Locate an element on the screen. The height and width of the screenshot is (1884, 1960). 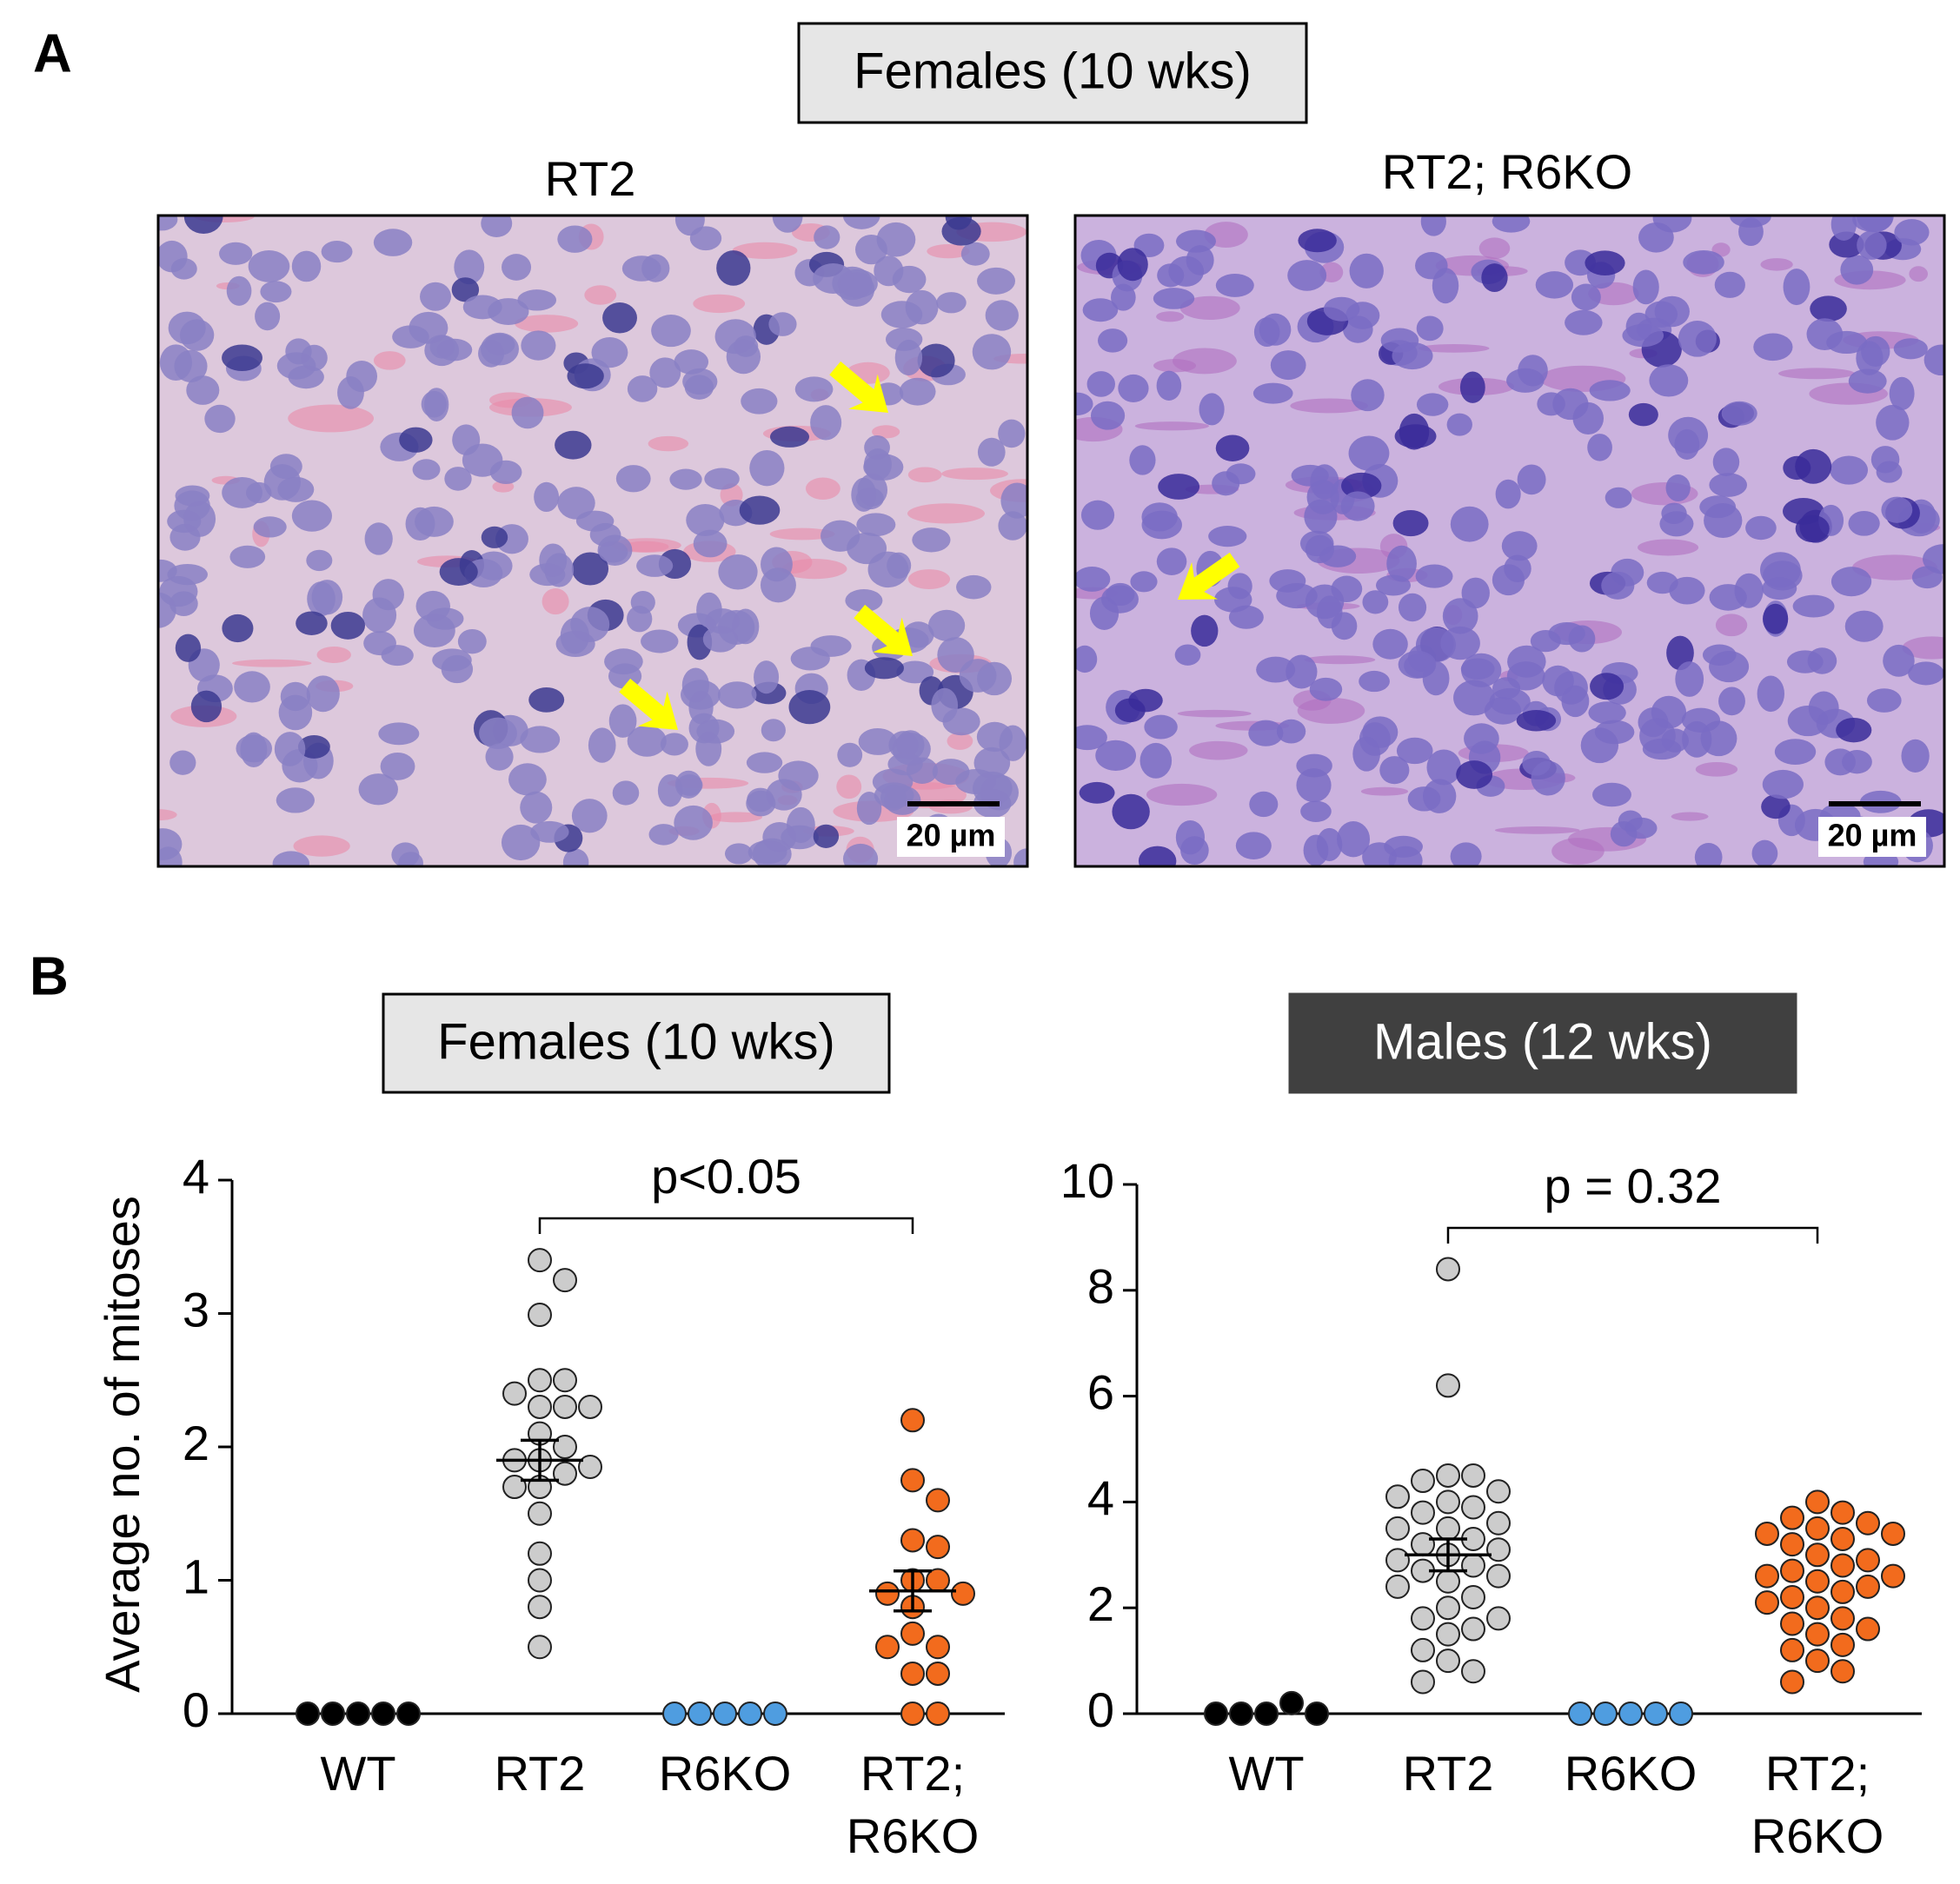
y-tick-label: 0 is located at coordinates (1100, 1709).